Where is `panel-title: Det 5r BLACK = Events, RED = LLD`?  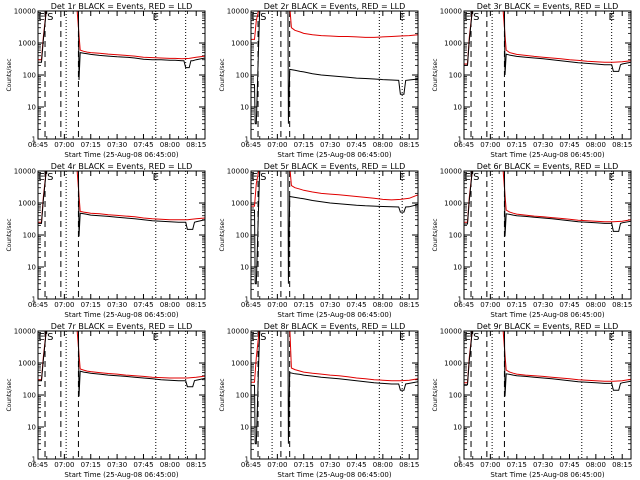
panel-title: Det 5r BLACK = Events, RED = LLD is located at coordinates (335, 166).